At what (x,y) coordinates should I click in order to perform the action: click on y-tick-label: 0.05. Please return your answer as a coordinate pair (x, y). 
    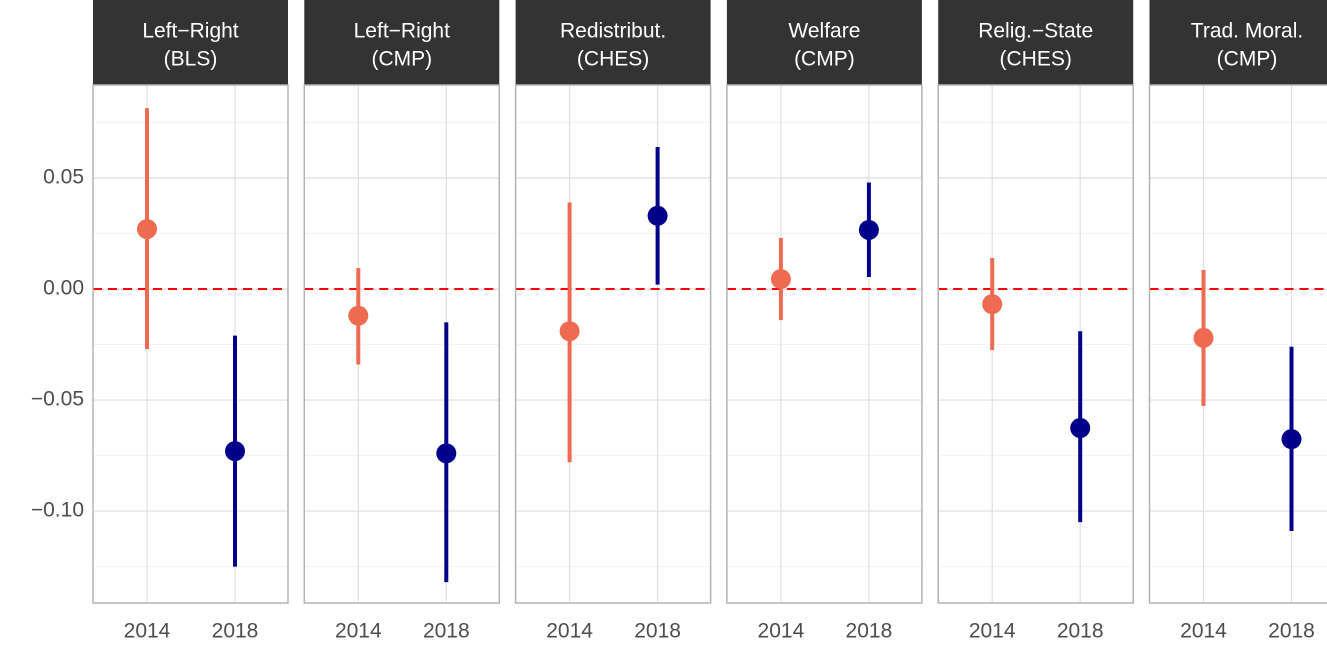
    Looking at the image, I should click on (63, 177).